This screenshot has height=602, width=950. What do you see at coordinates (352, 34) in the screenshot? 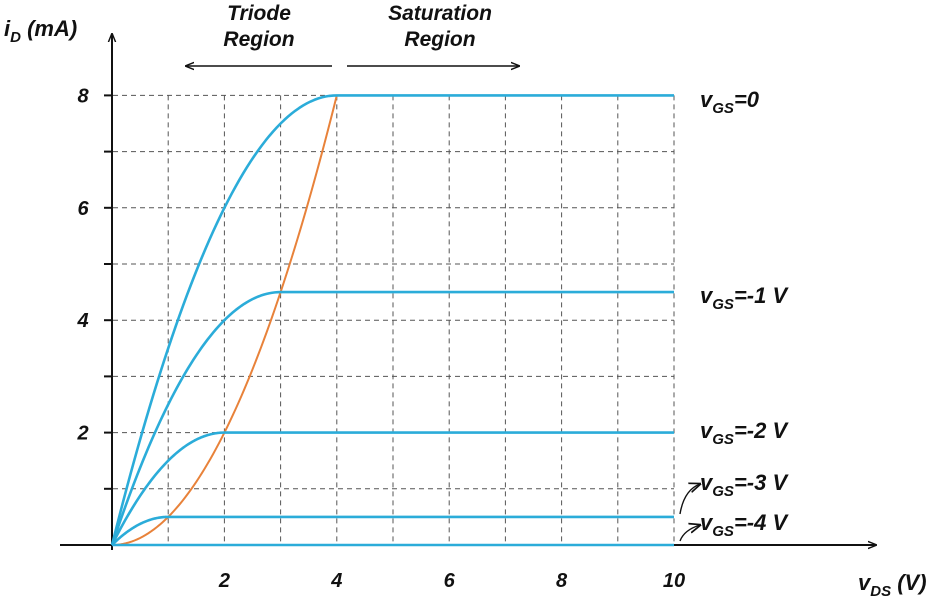
I see `region-annotations: Triode Region Saturation Region` at bounding box center [352, 34].